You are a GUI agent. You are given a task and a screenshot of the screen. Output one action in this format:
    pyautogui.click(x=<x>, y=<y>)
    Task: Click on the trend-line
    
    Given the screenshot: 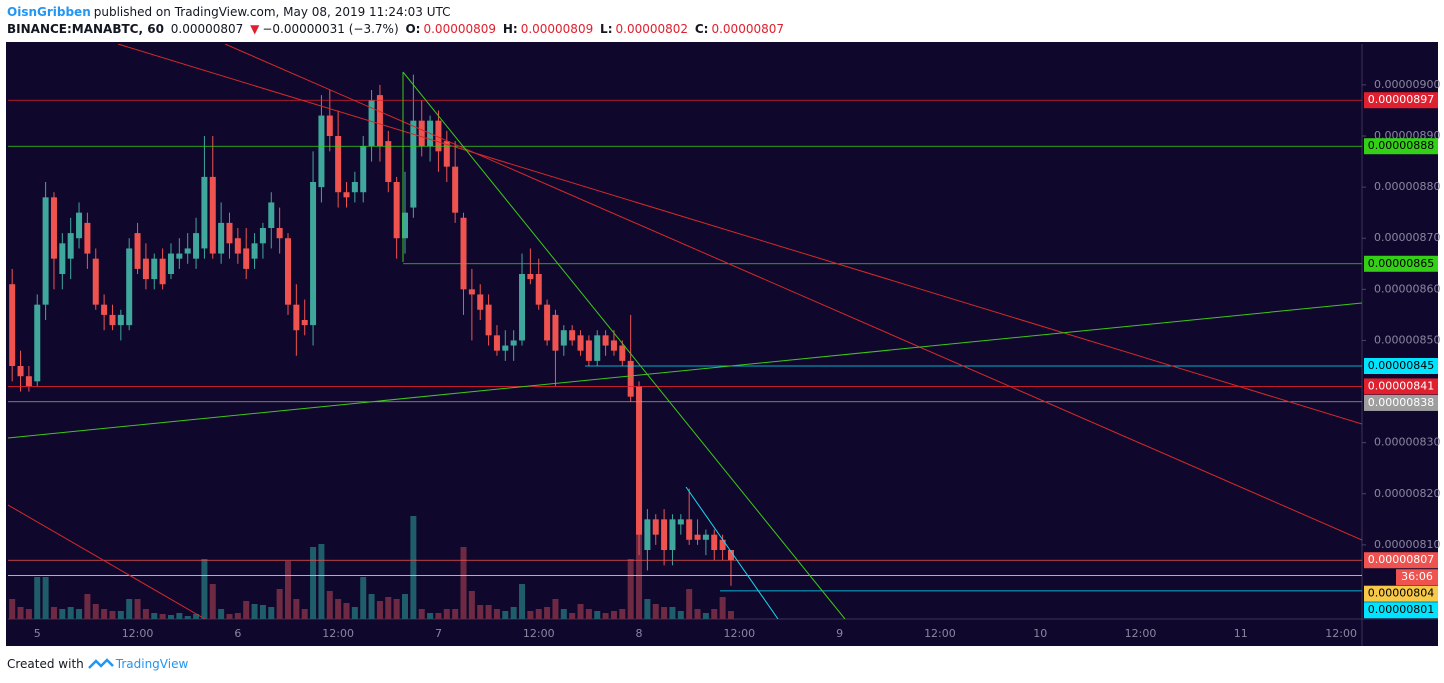 What is the action you would take?
    pyautogui.click(x=107, y=561)
    